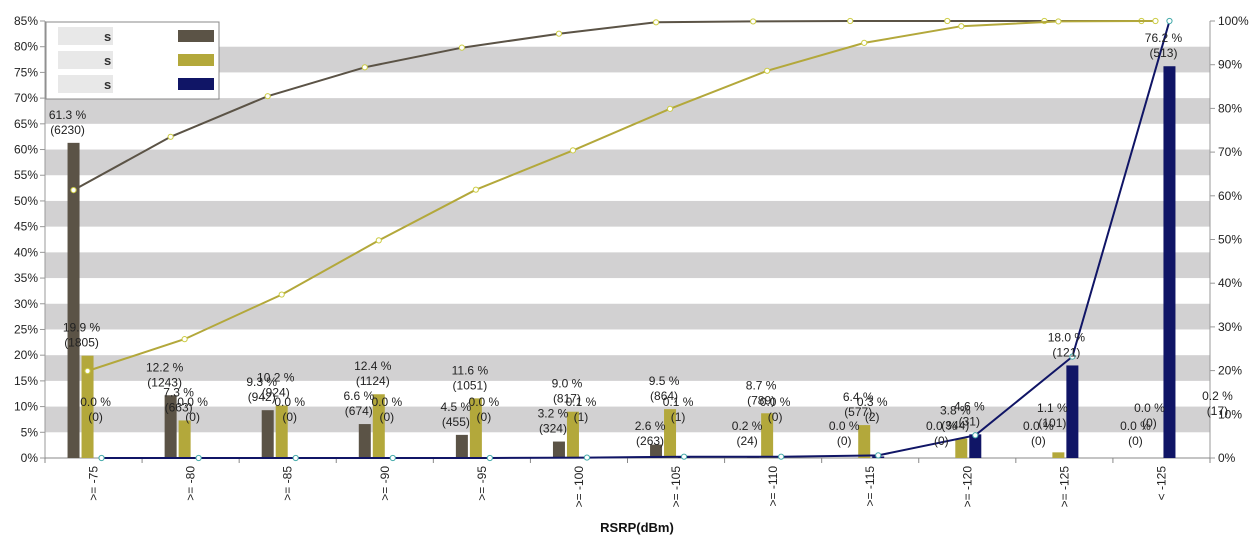 Image resolution: width=1259 pixels, height=537 pixels. Describe the element at coordinates (858, 412) in the screenshot. I see `data-label: (577)` at that location.